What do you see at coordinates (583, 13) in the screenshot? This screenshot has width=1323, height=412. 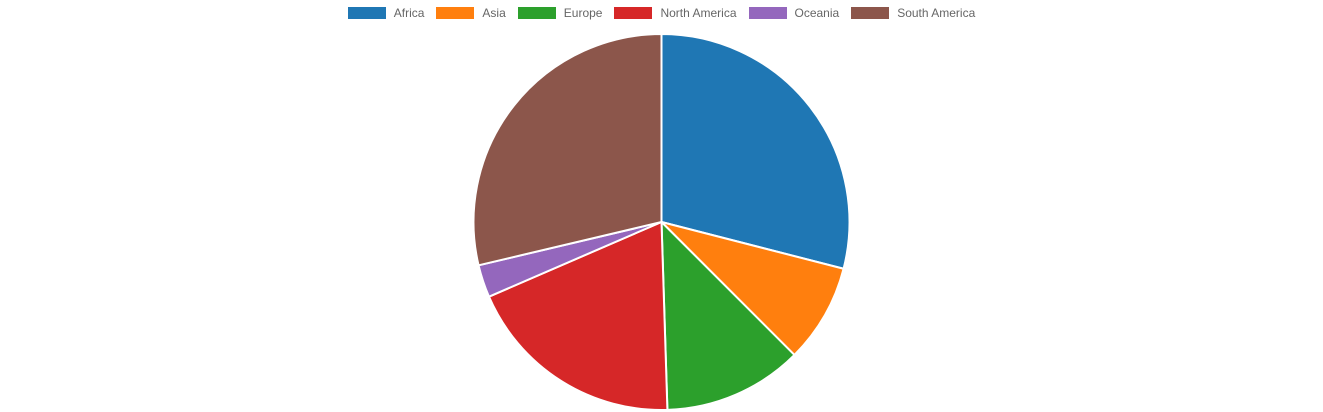 I see `legend-label: Europe` at bounding box center [583, 13].